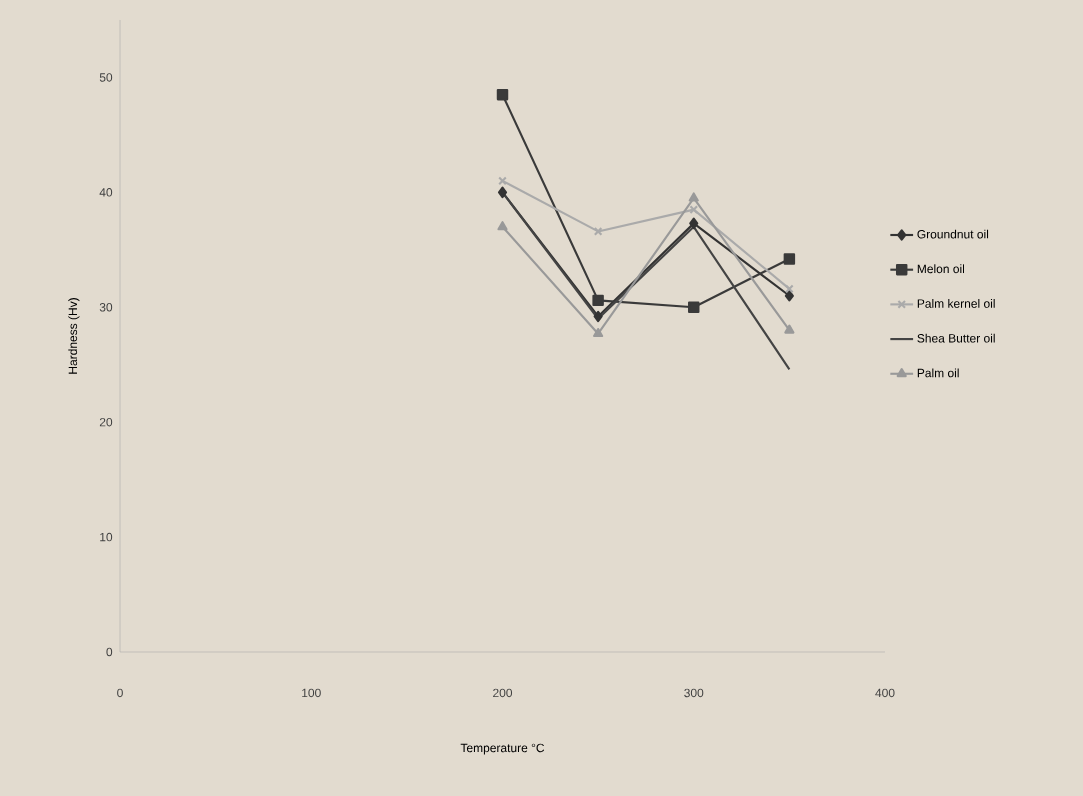 The height and width of the screenshot is (796, 1083). I want to click on x-tick-label: 200, so click(503, 693).